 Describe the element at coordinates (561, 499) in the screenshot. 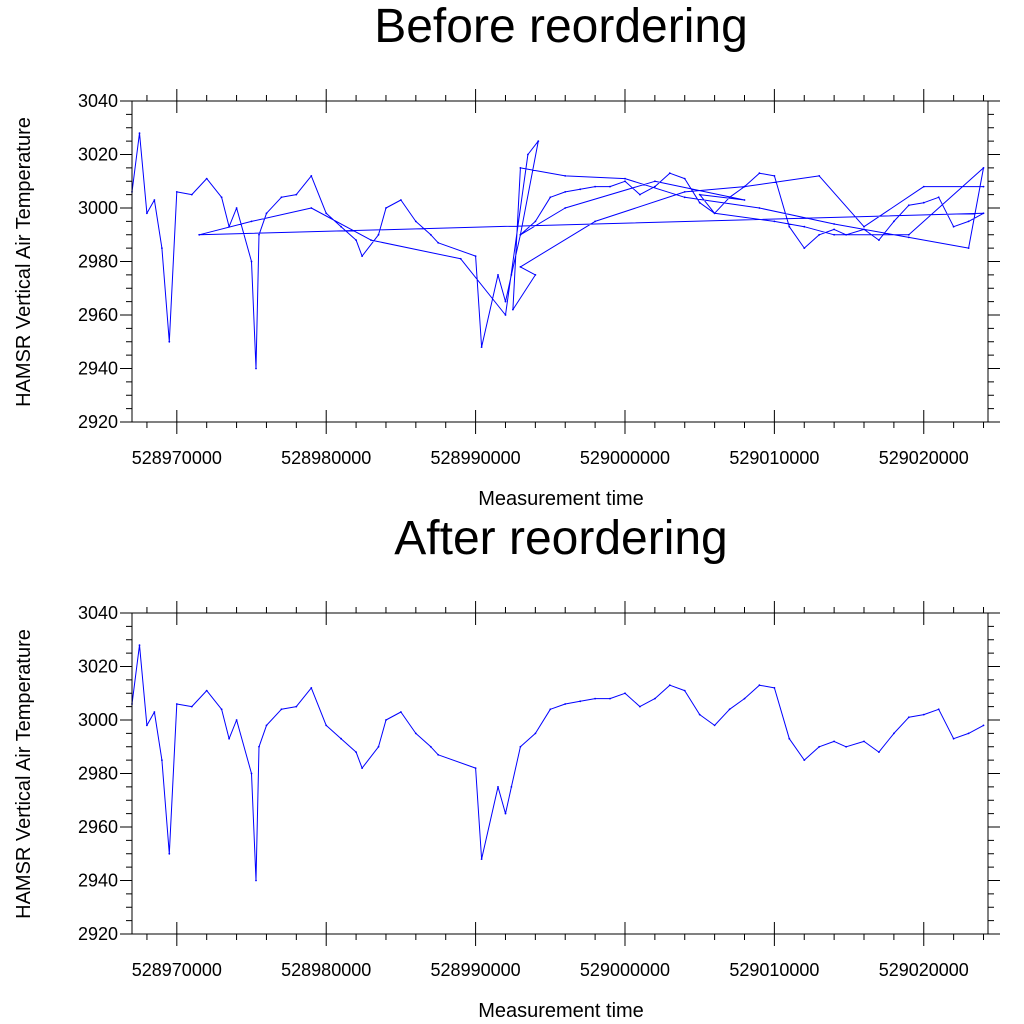

I see `x-axis-label: Measurement time` at that location.